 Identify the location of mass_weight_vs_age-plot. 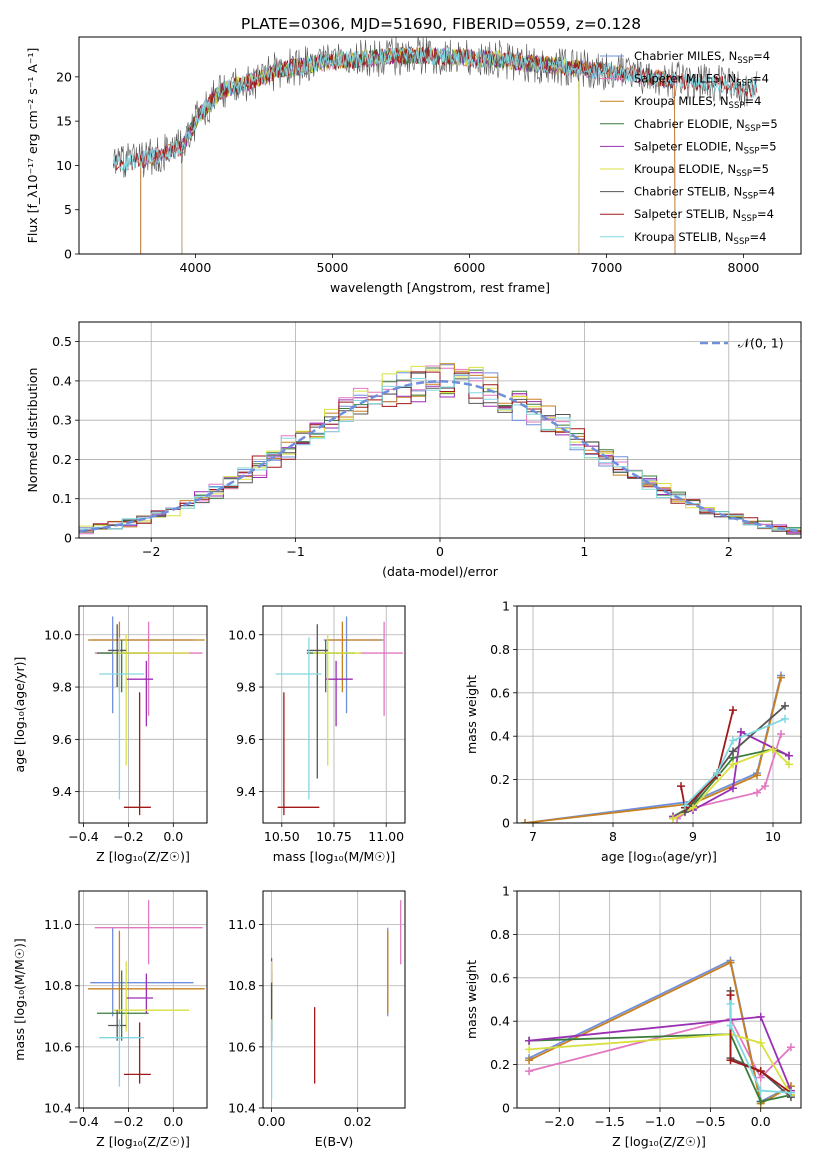
(657, 747).